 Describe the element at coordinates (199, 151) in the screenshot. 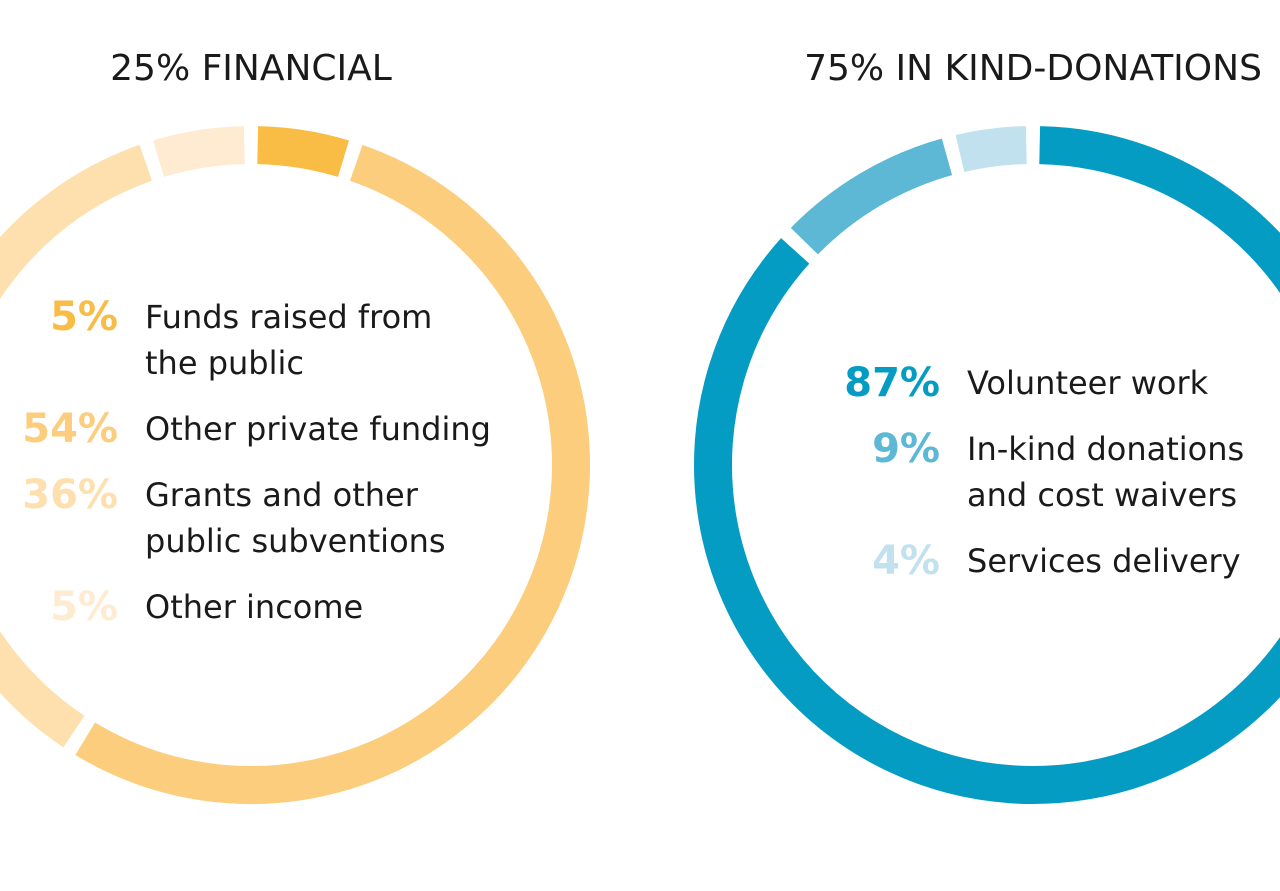

I see `slice-other-income` at that location.